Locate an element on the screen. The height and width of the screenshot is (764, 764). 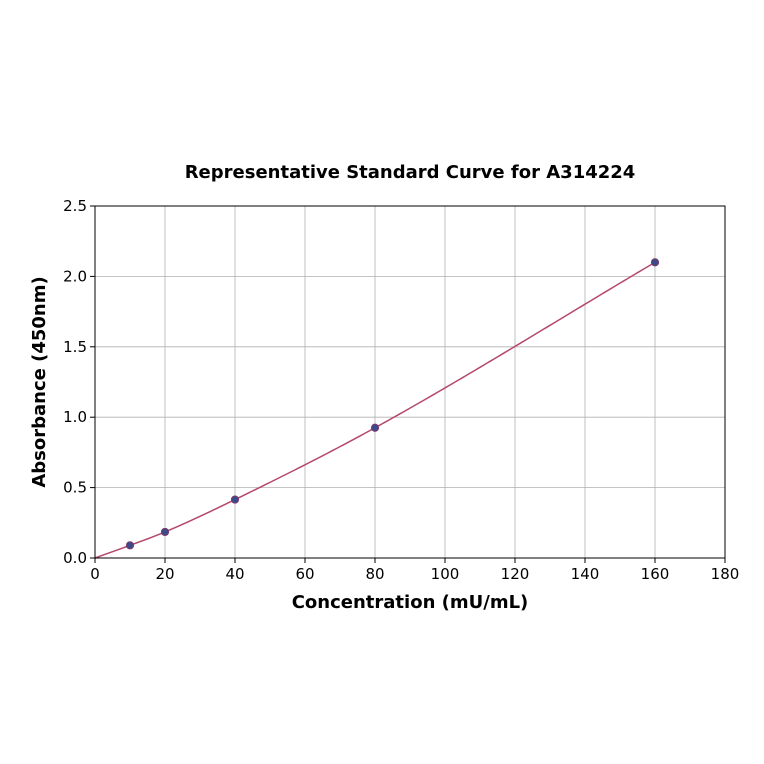
x-tick-label: 20 is located at coordinates (164, 574).